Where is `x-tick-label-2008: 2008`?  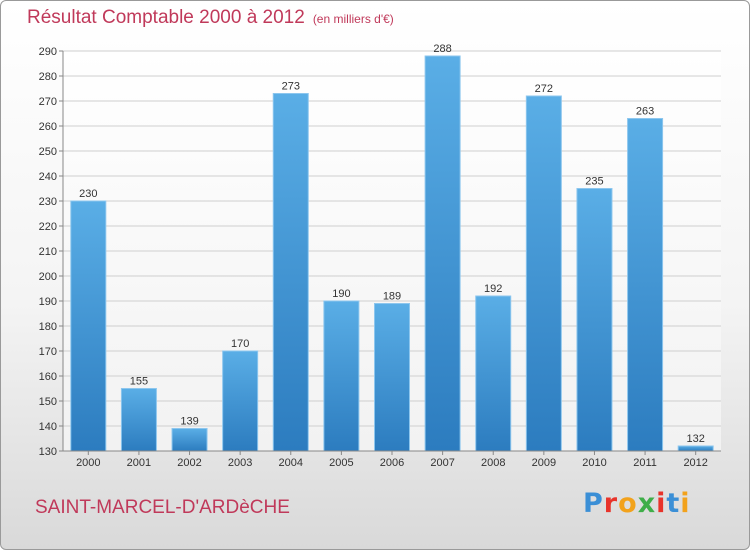 x-tick-label-2008: 2008 is located at coordinates (493, 463).